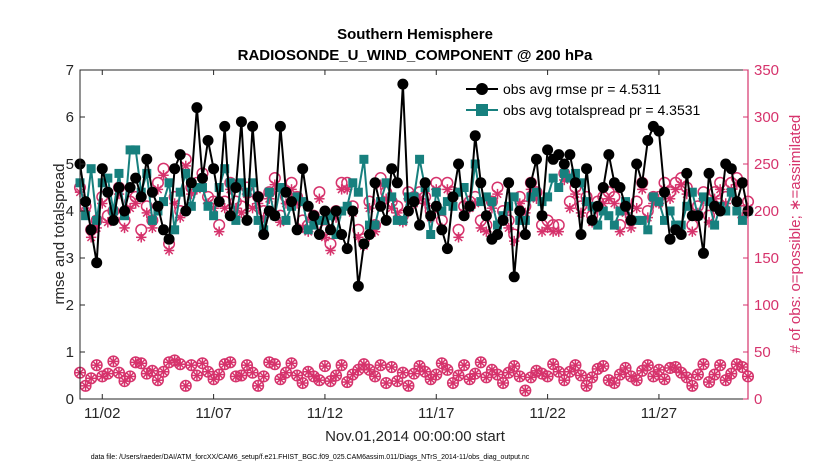  I want to click on y-tick-label: 3, so click(70, 258).